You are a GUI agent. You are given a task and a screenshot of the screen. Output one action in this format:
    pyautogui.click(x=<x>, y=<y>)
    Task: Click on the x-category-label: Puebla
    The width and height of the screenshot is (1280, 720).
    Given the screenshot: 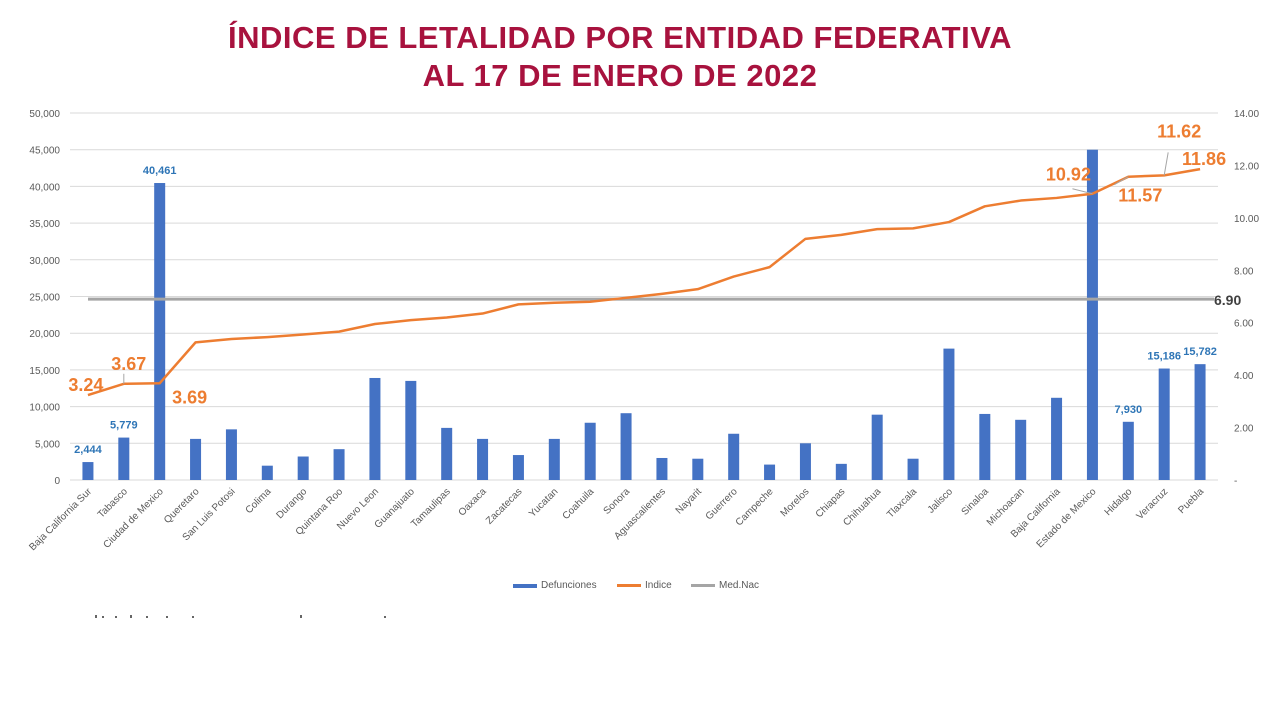 What is the action you would take?
    pyautogui.click(x=1191, y=501)
    